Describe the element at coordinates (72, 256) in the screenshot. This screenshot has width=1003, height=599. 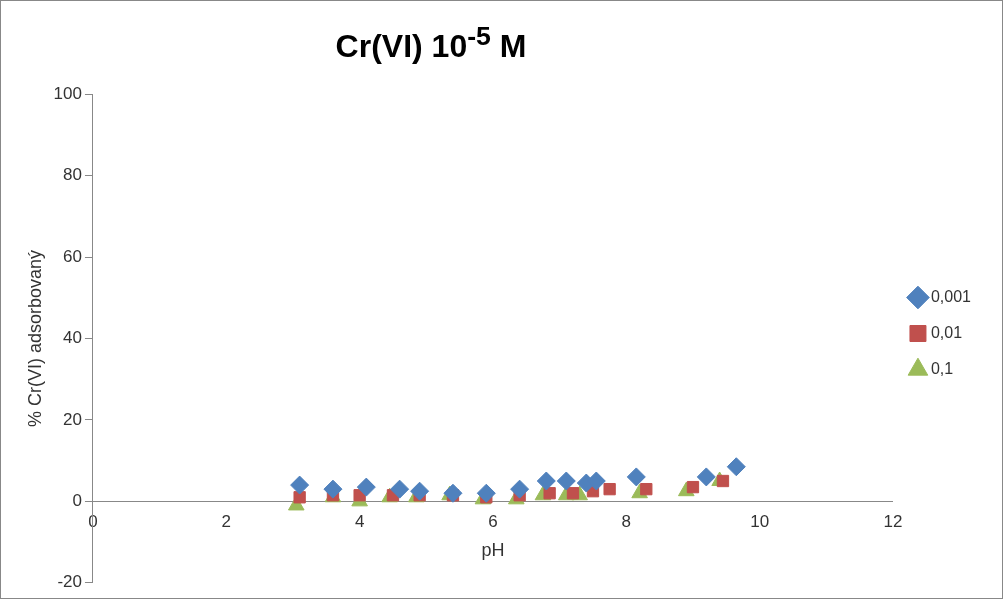
I see `y-tick-label: 60` at that location.